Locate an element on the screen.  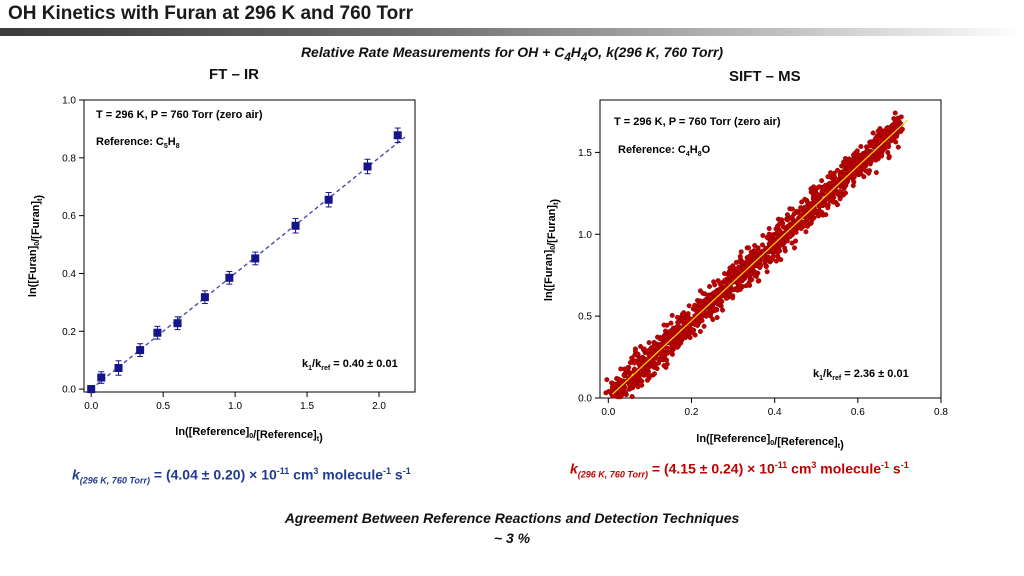
sift-x-tick-label: 0.0 is located at coordinates (608, 412).